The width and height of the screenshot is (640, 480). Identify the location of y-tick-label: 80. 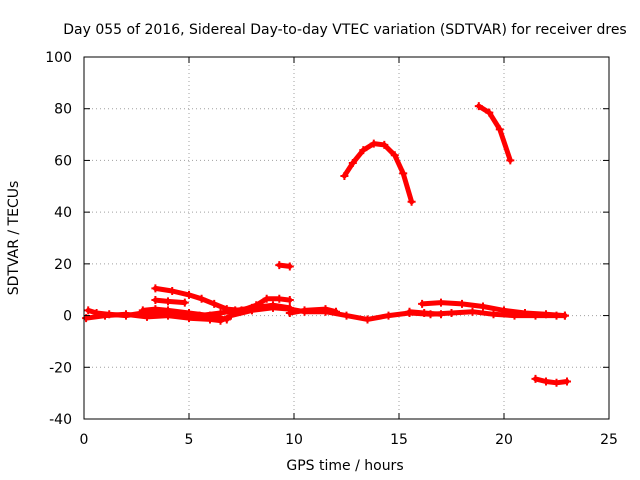
(63, 110).